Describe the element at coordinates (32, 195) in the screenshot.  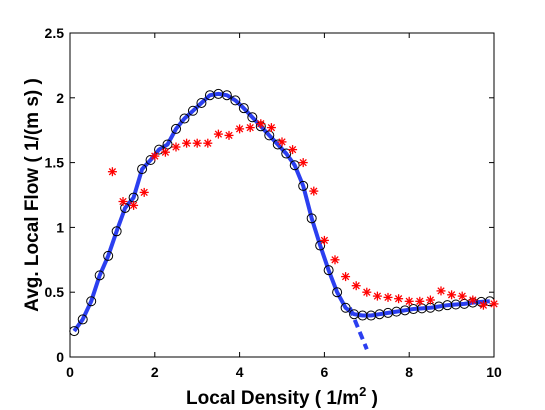
I see `y-axis-title: Avg. Local Flow ( 1/(m s) )` at that location.